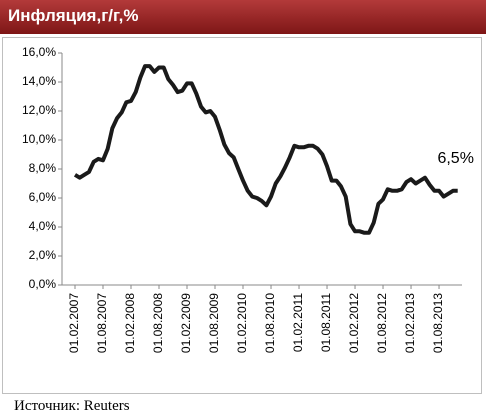 This screenshot has height=420, width=486. What do you see at coordinates (73, 15) in the screenshot?
I see `chart-title: Инфляция,г/г,%` at bounding box center [73, 15].